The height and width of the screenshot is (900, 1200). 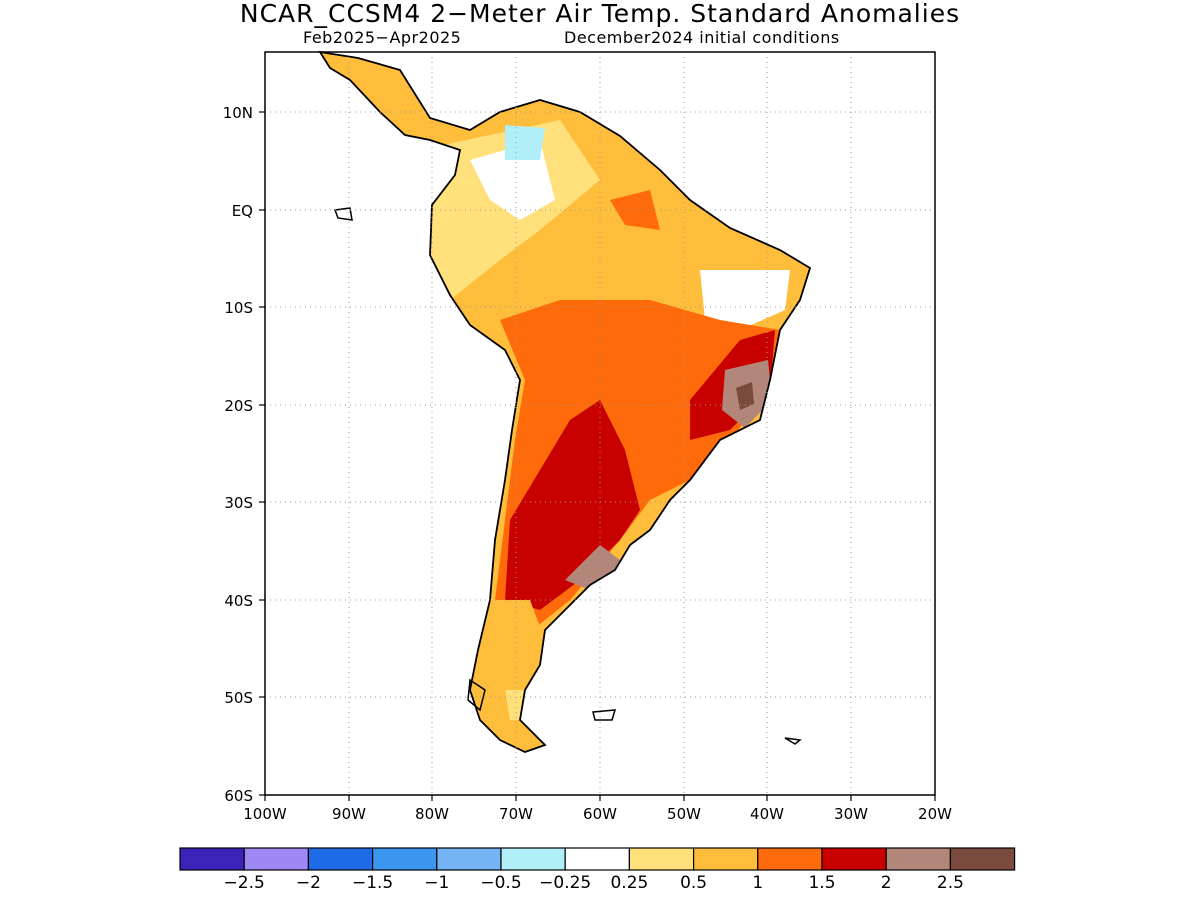 What do you see at coordinates (745, 300) in the screenshot?
I see `anomaly-northeast-neutral` at bounding box center [745, 300].